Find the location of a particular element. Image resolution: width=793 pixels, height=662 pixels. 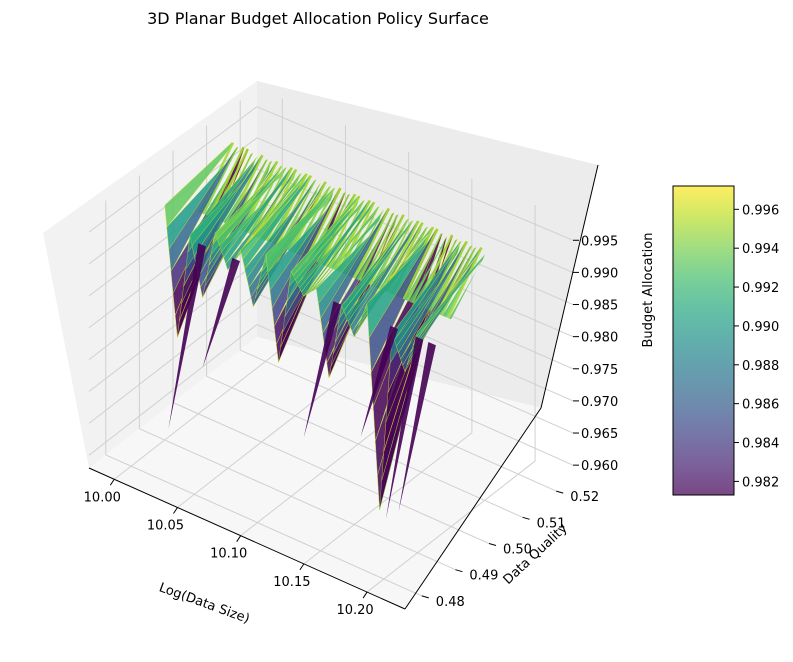

colorbar-tick-label: 0.994 is located at coordinates (760, 249).